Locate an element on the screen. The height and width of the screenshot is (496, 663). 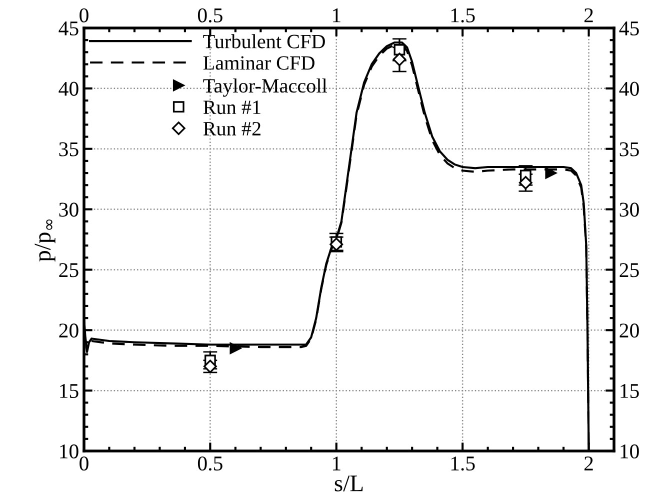
x2-tick-label: 0 is located at coordinates (84, 15).